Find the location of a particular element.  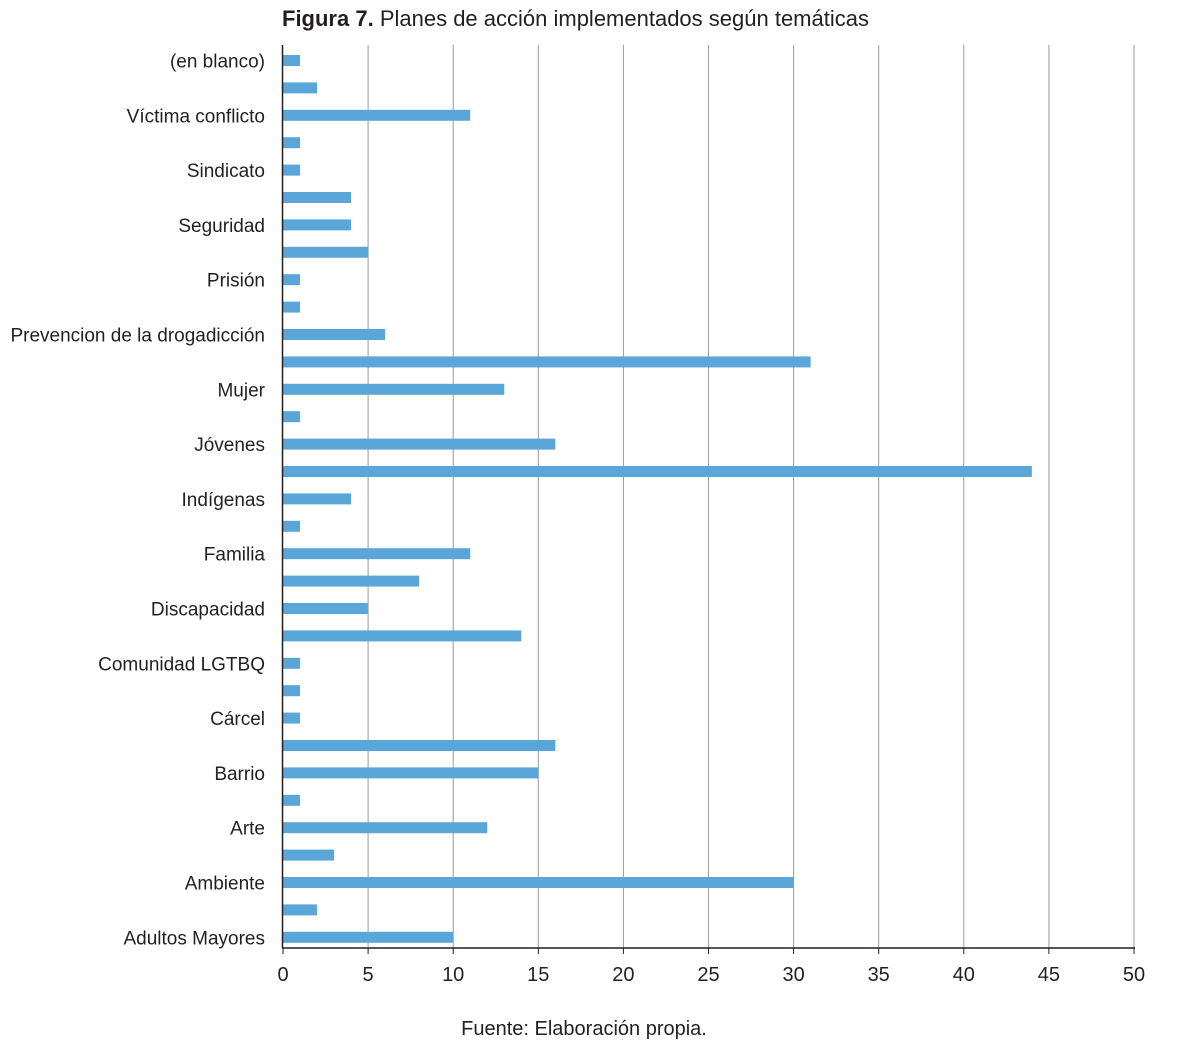

x-tick-label: 20 is located at coordinates (623, 975).